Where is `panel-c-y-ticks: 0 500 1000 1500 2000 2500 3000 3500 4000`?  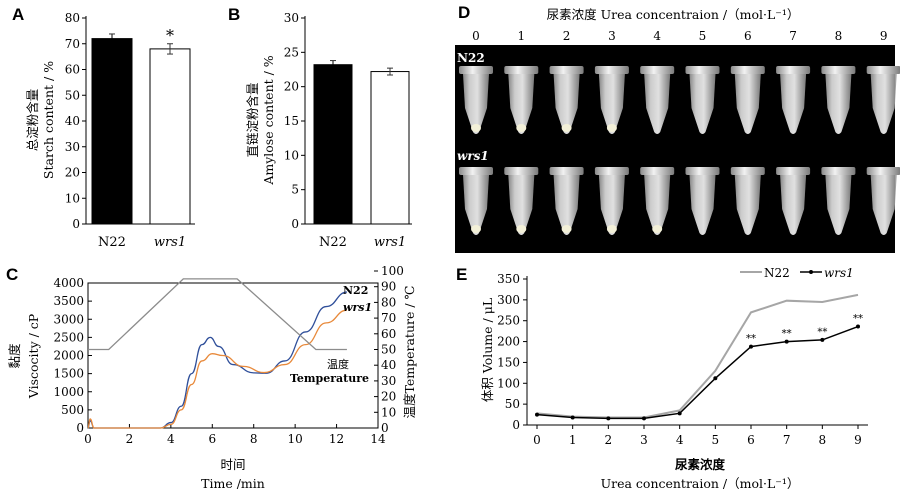 panel-c-y-ticks: 0 500 1000 1500 2000 2500 3000 3500 4000 is located at coordinates (72, 355).